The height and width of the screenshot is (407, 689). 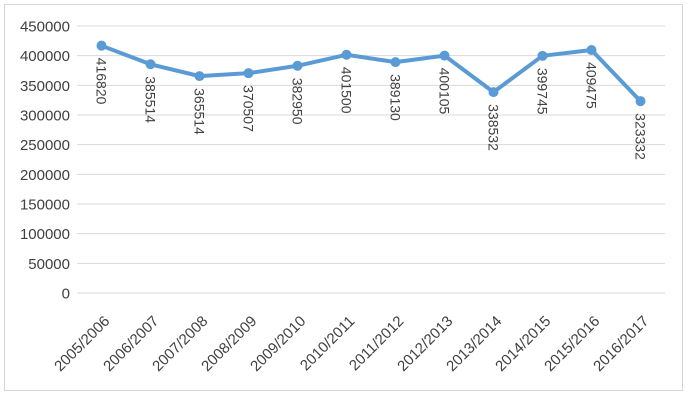 What do you see at coordinates (151, 99) in the screenshot?
I see `data-label: 385514` at bounding box center [151, 99].